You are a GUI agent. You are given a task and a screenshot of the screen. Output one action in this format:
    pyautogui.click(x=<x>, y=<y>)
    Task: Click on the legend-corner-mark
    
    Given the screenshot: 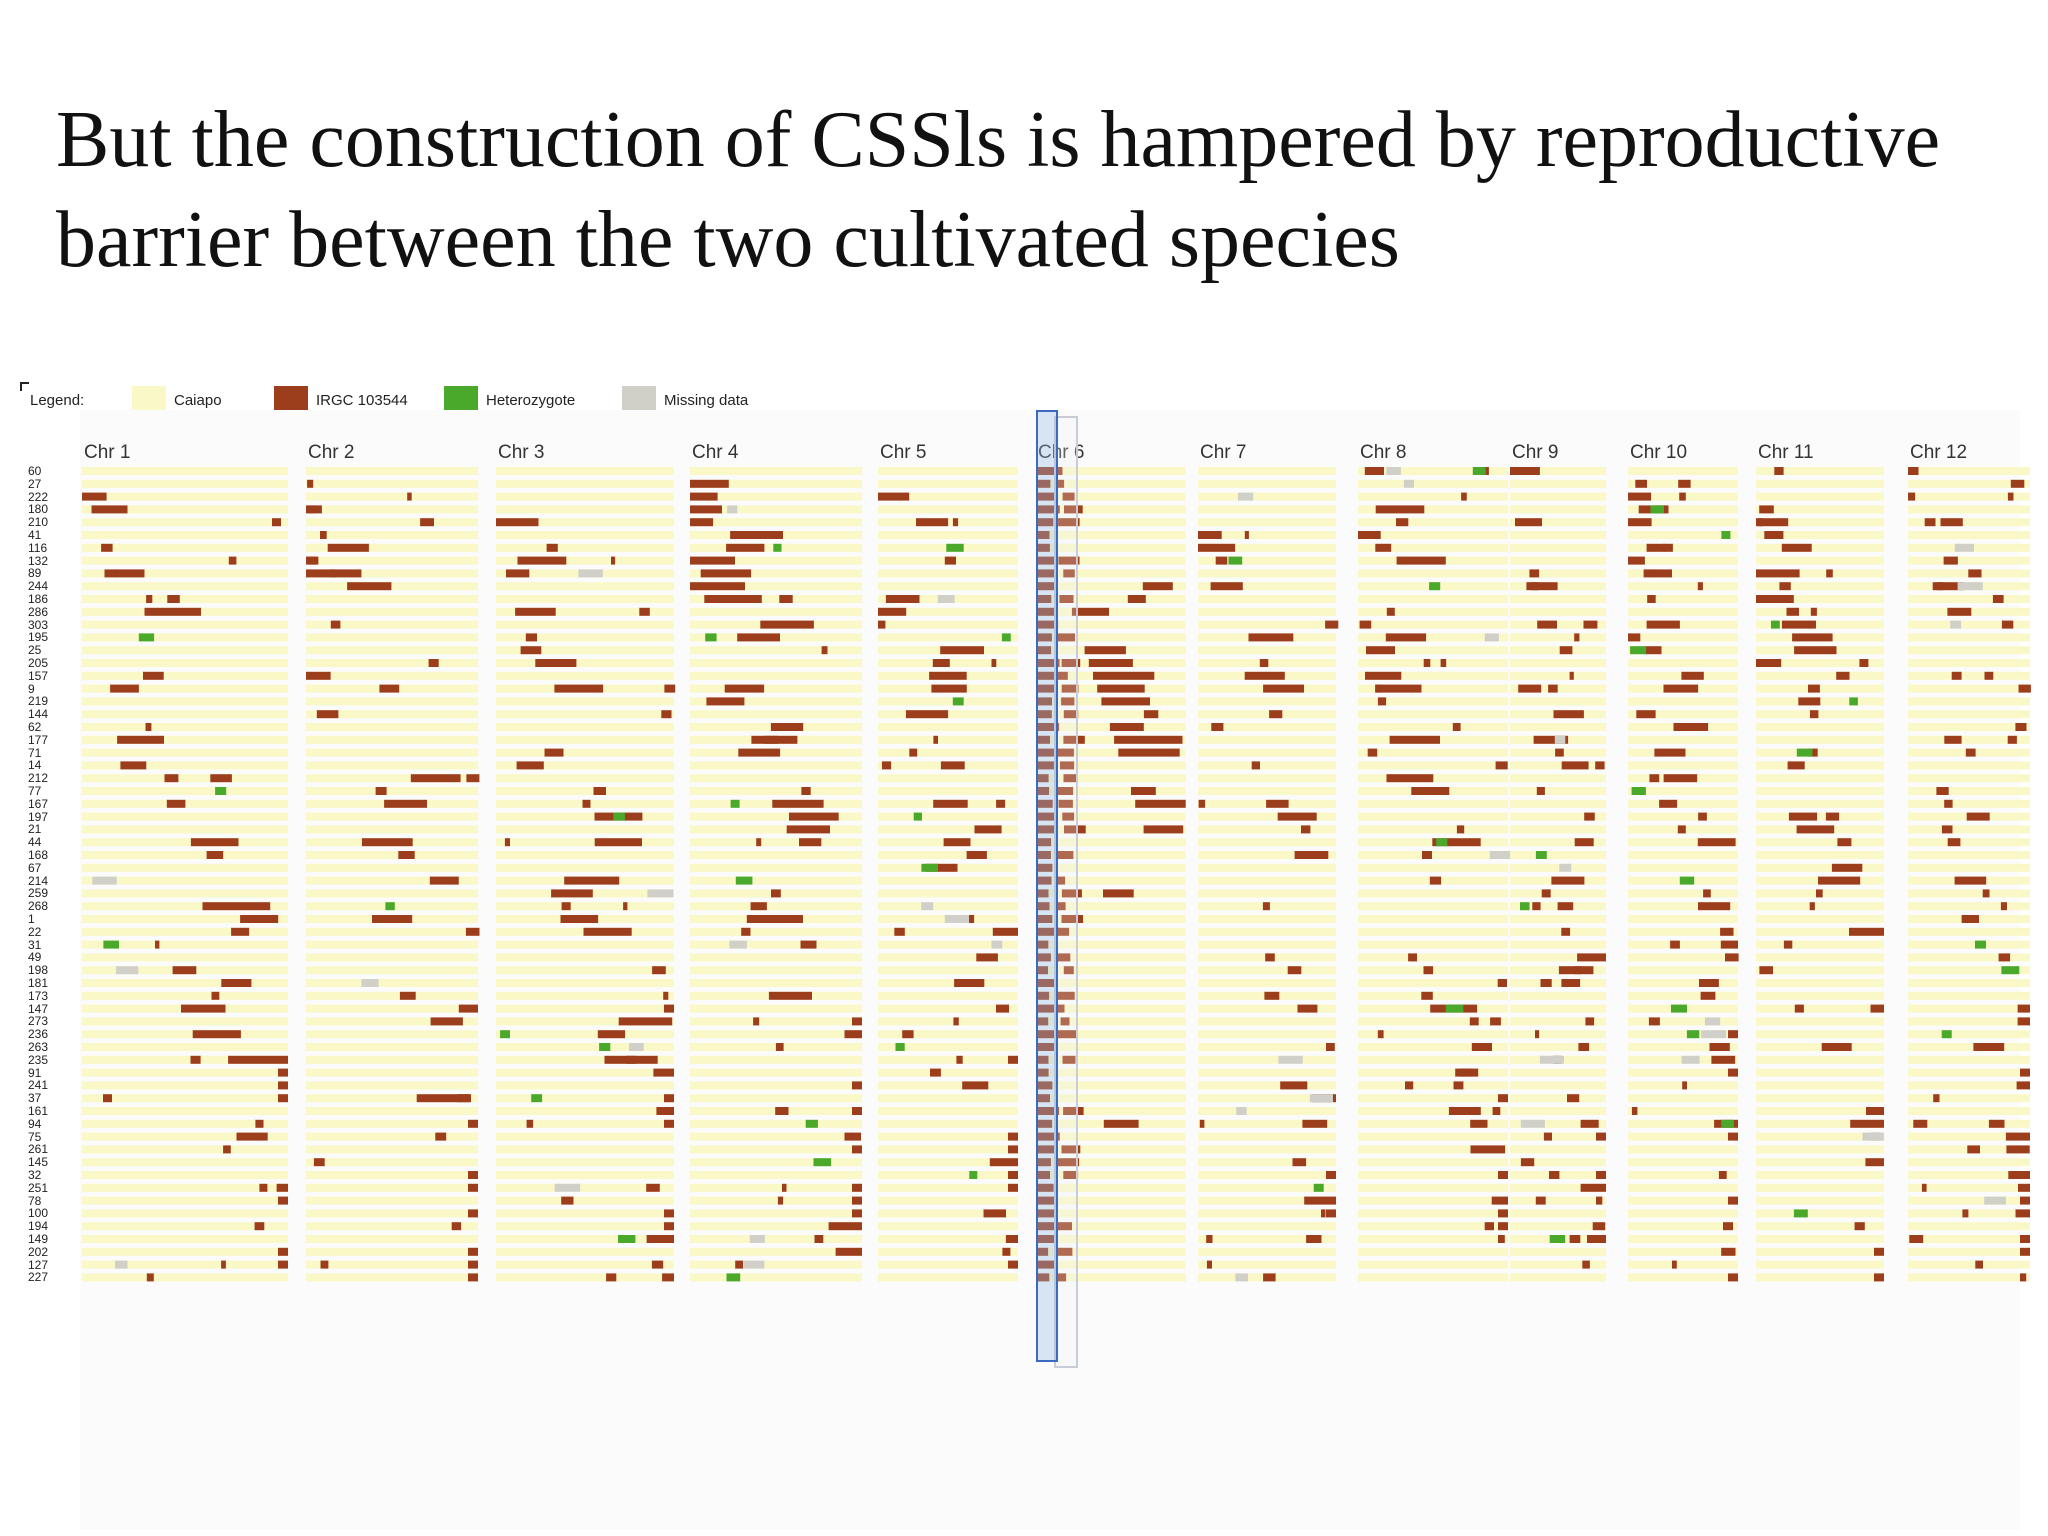 What is the action you would take?
    pyautogui.click(x=24, y=386)
    